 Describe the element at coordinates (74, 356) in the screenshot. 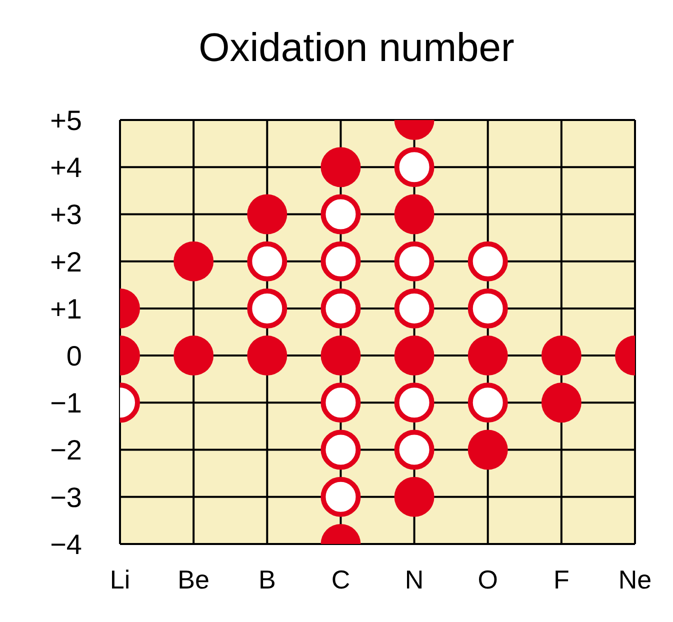

I see `y-tick-label: 0` at that location.